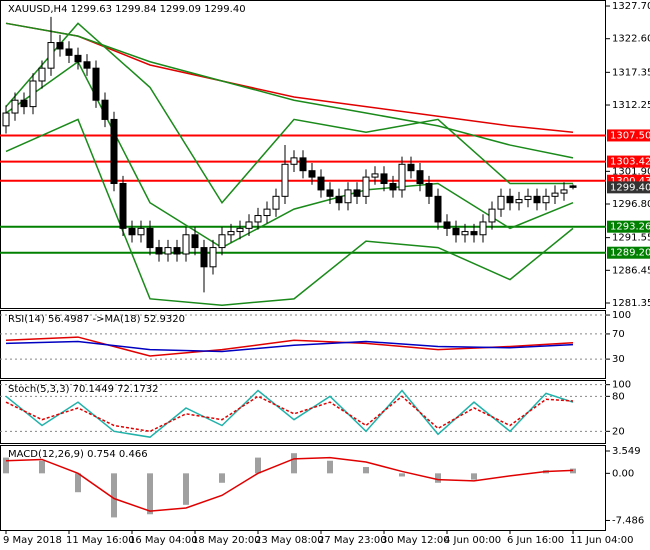 The image size is (650, 550). I want to click on y-tick-label: 70, so click(618, 334).